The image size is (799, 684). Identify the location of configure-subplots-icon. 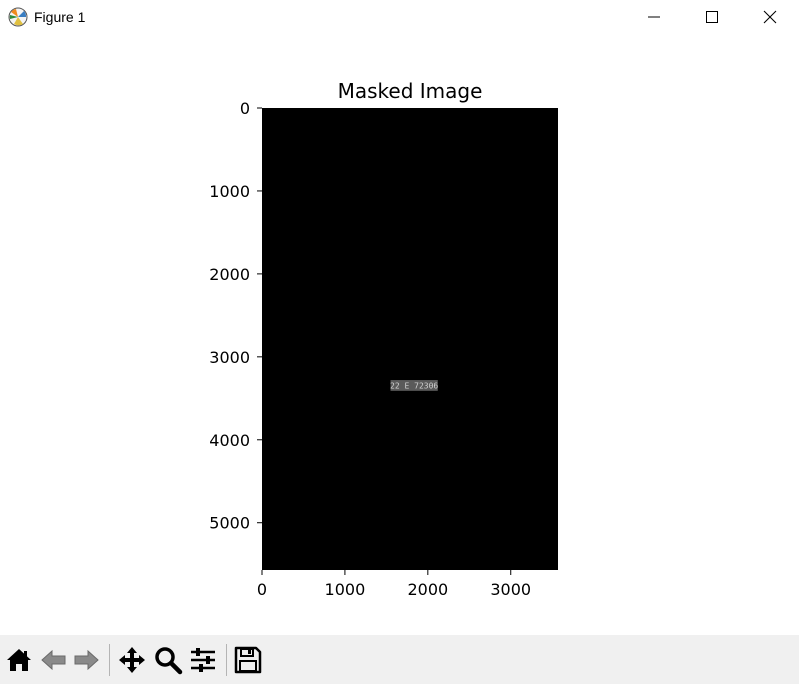
(203, 660).